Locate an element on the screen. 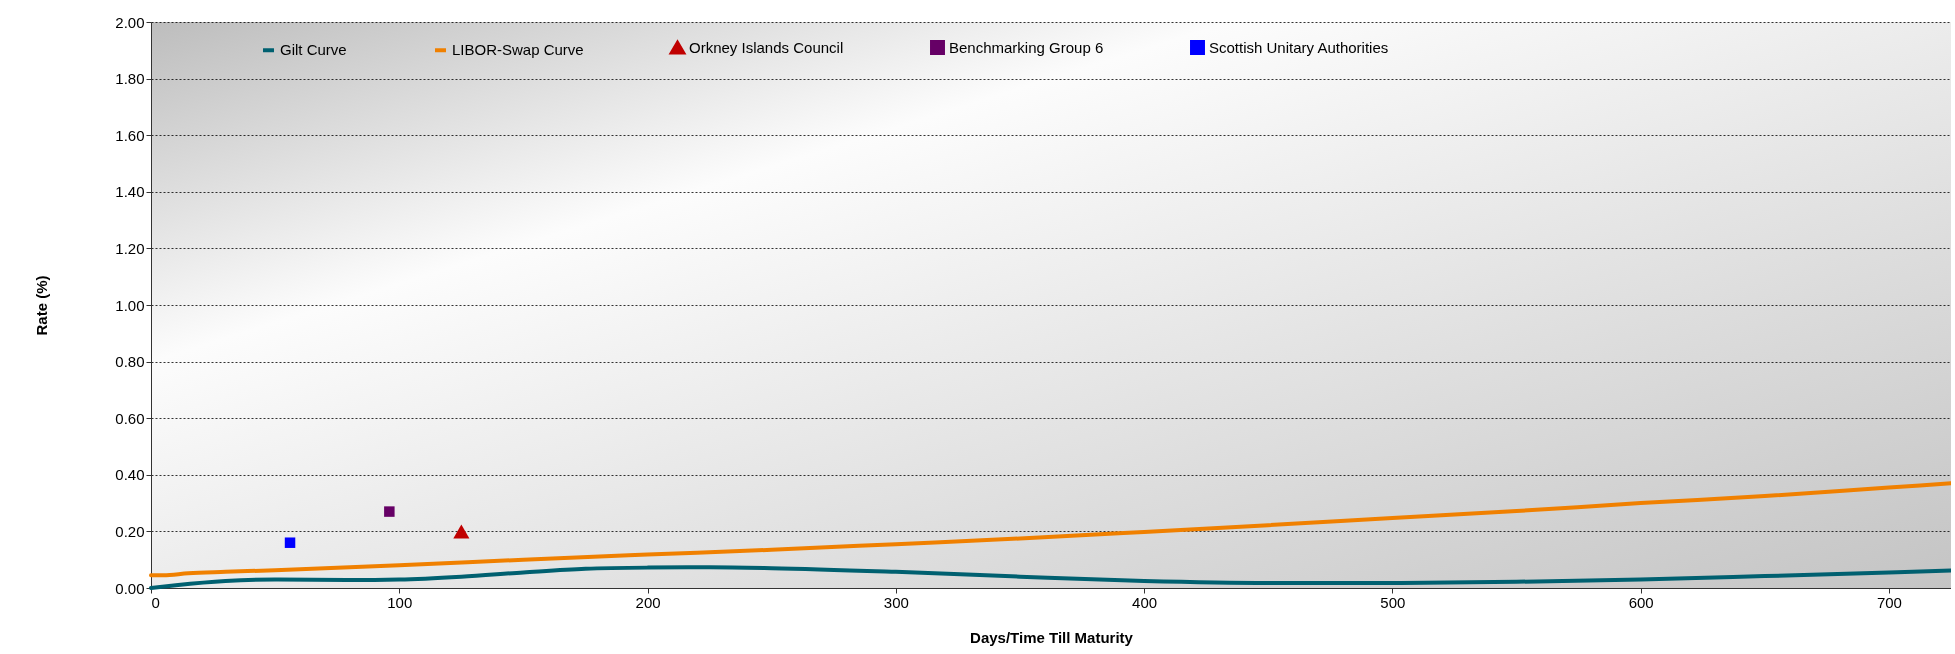 The image size is (1955, 654). x-axis-title: Days/Time Till Maturity is located at coordinates (1052, 637).